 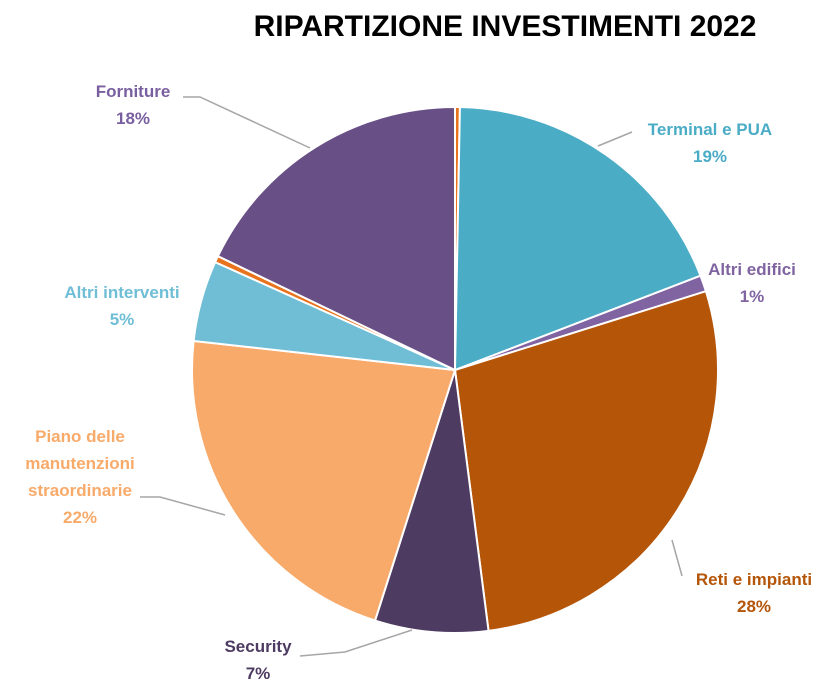 I want to click on slice-label: Terminal e PUA, so click(x=710, y=129).